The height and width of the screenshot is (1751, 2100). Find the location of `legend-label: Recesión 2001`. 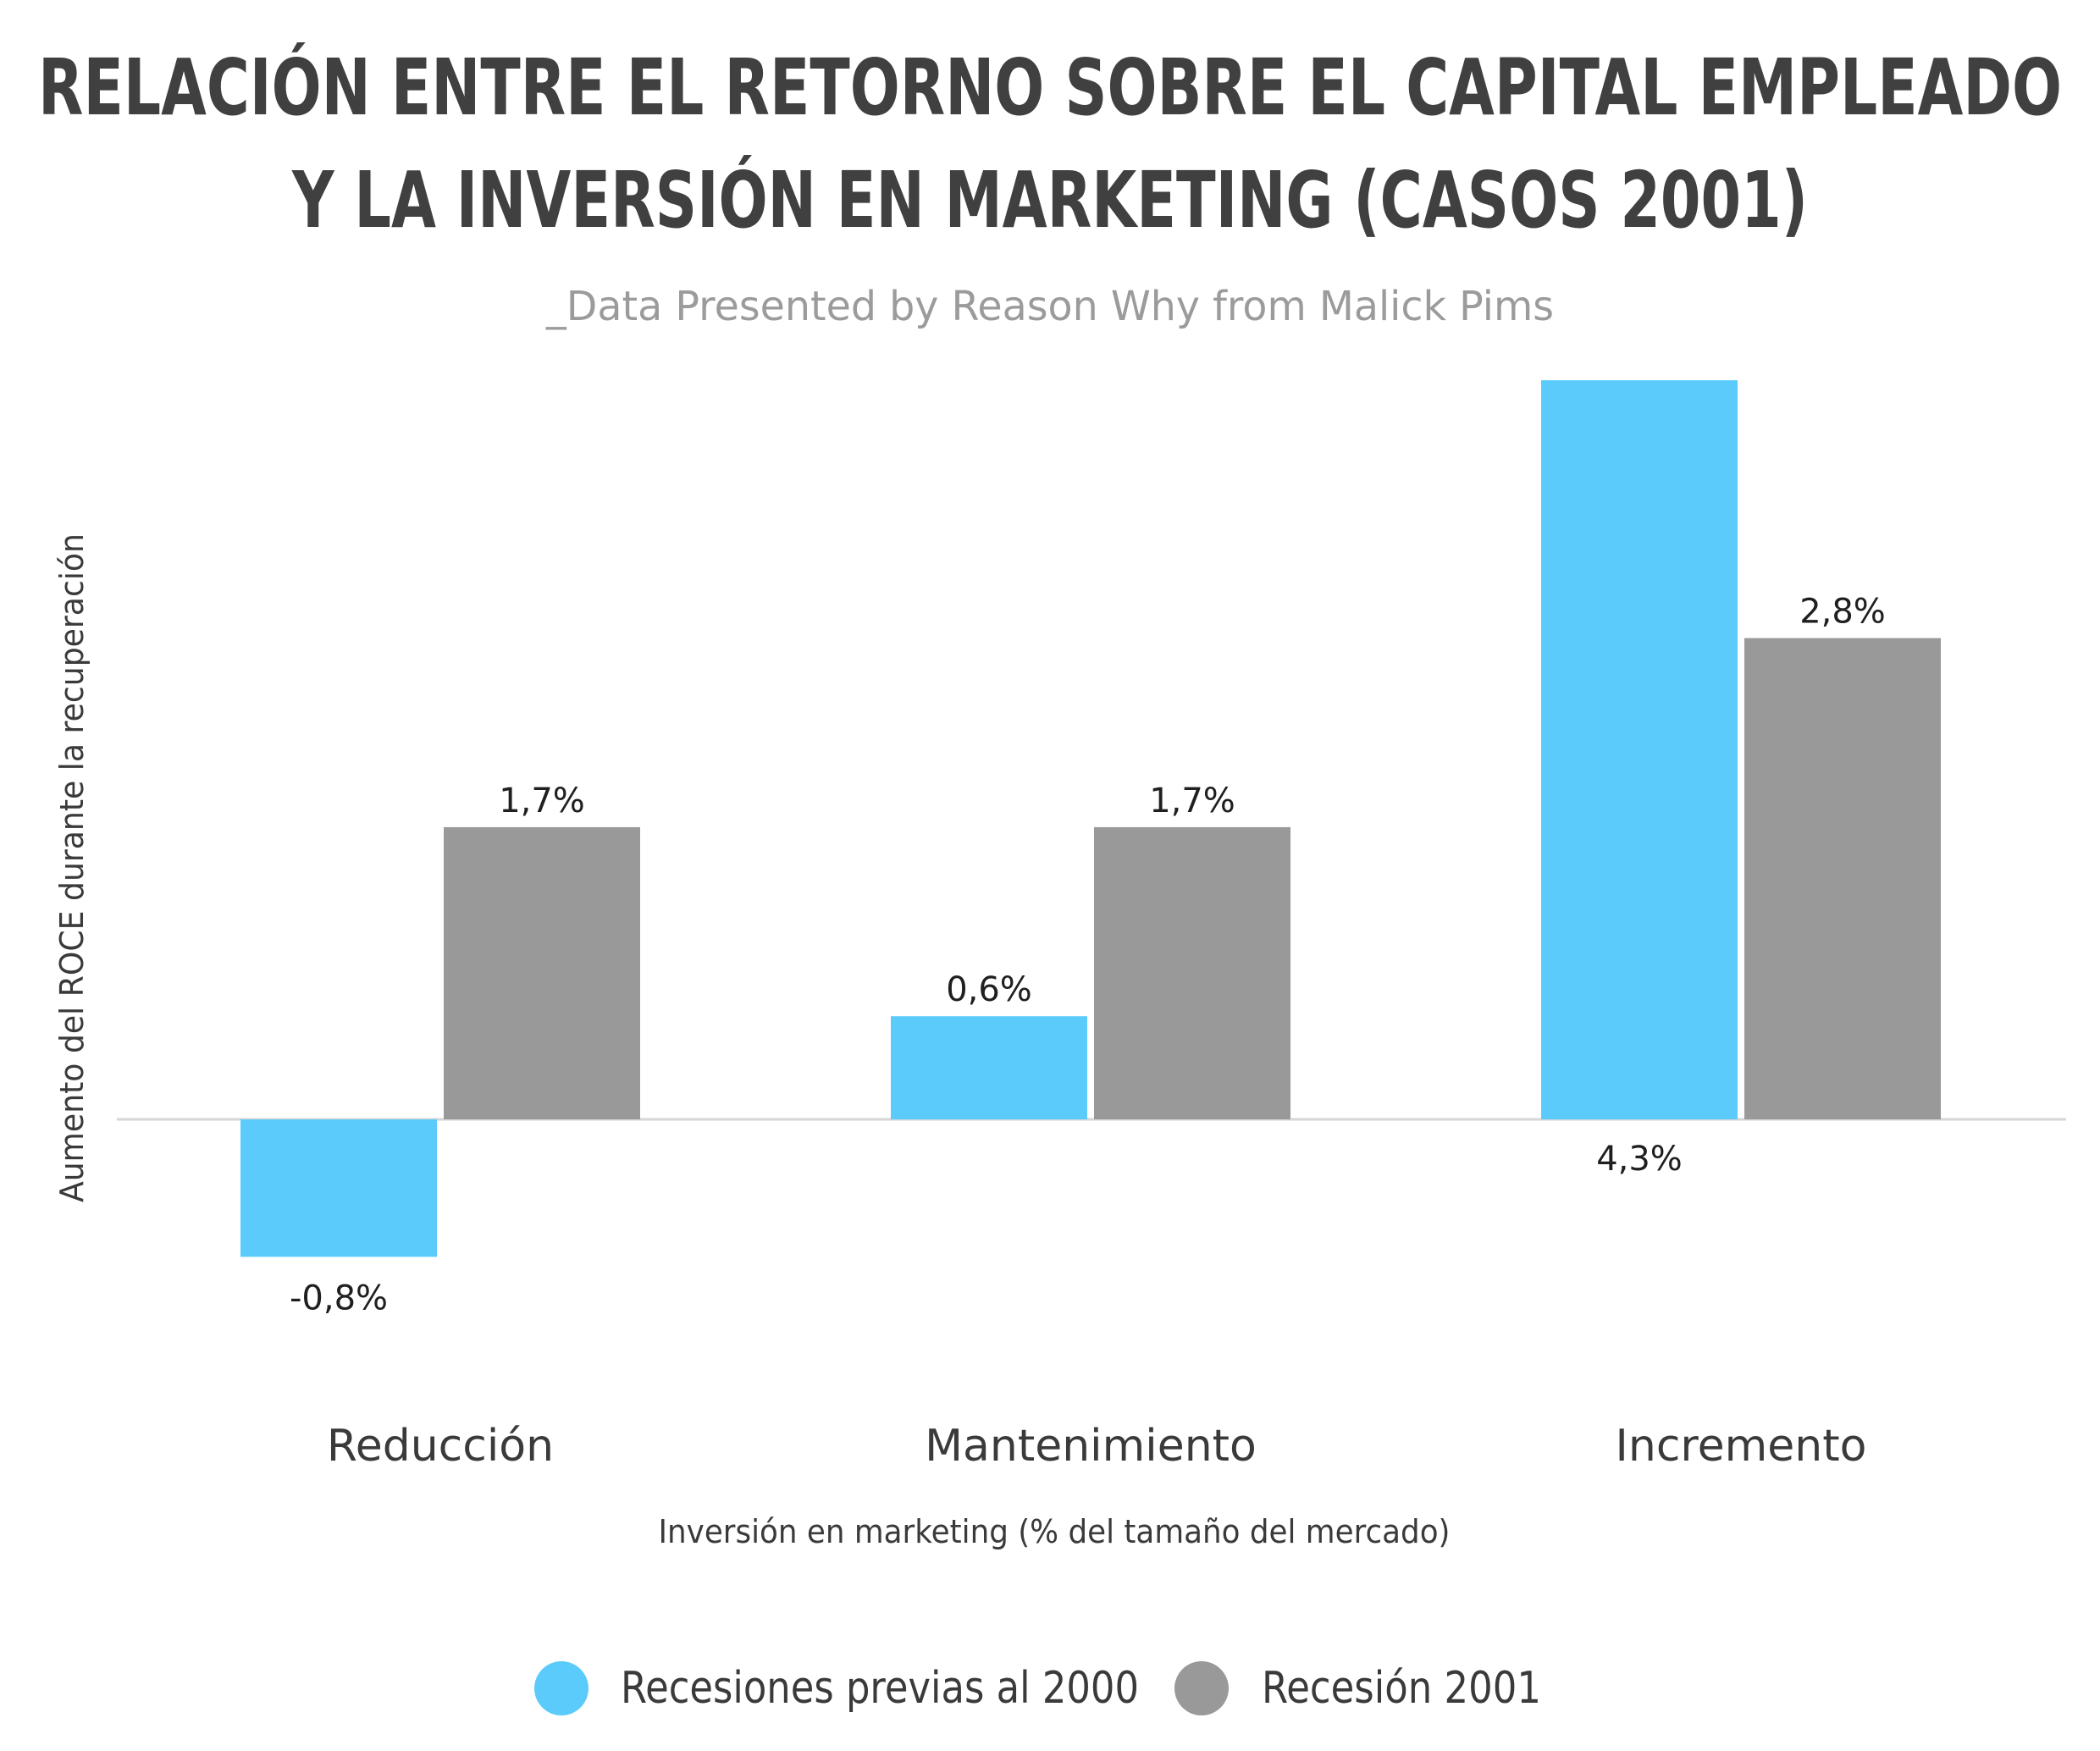

legend-label: Recesión 2001 is located at coordinates (1401, 1688).